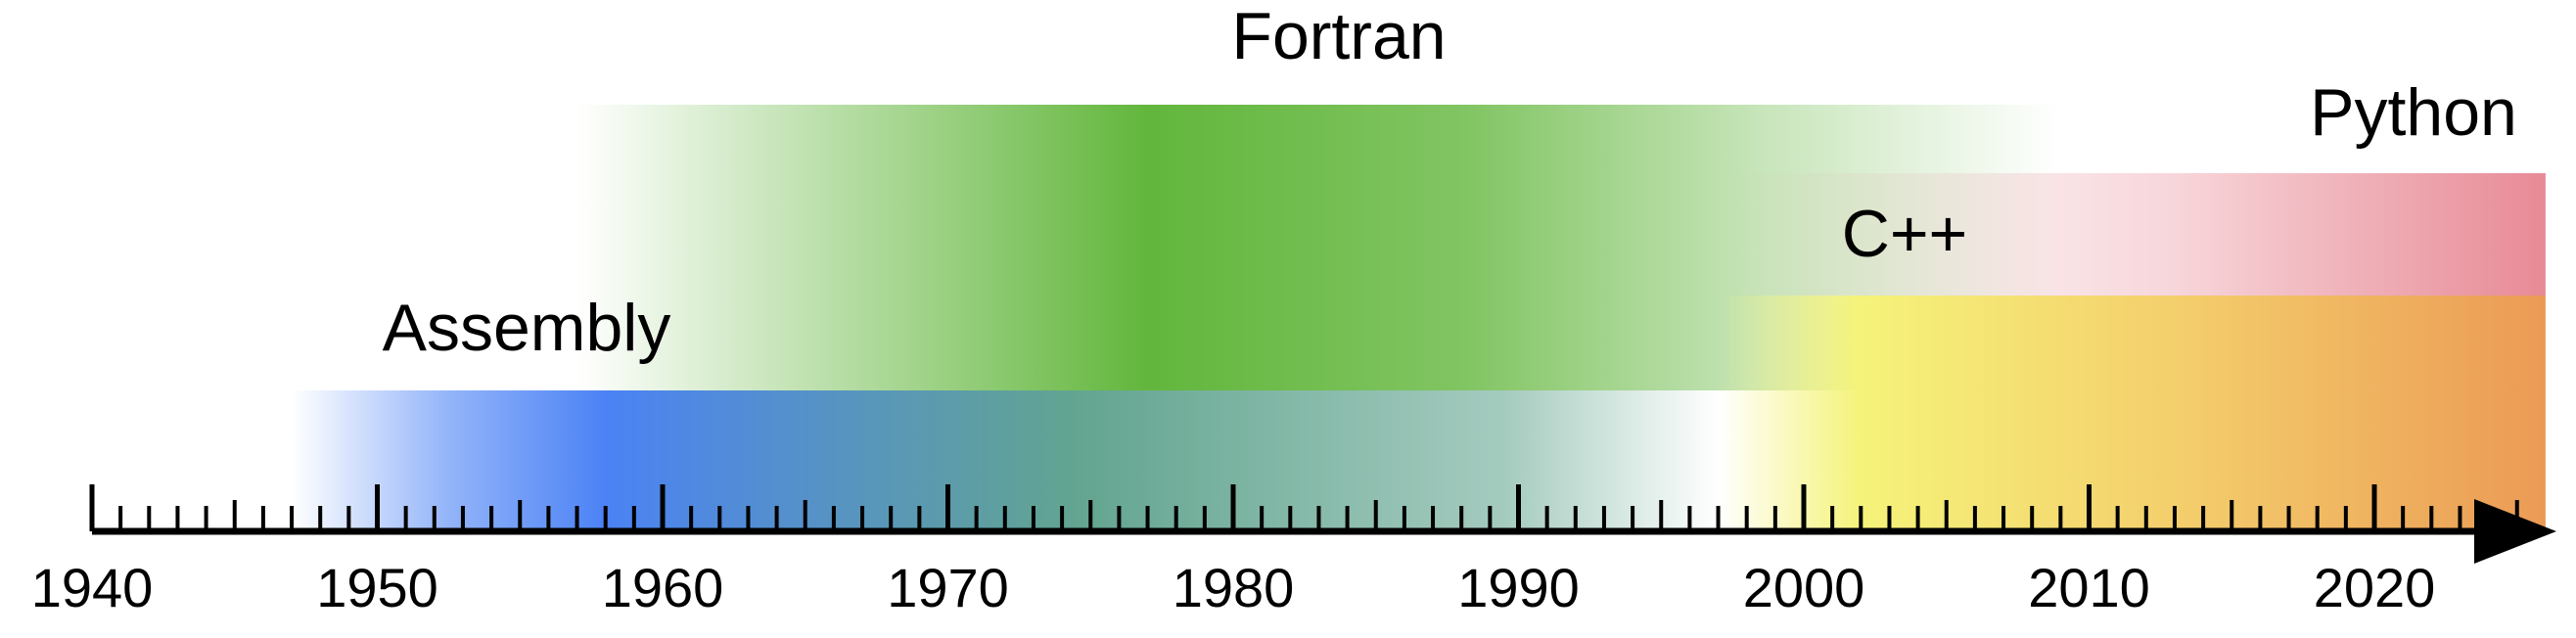 Image resolution: width=2576 pixels, height=638 pixels. What do you see at coordinates (527, 328) in the screenshot?
I see `assembly-label: Assembly` at bounding box center [527, 328].